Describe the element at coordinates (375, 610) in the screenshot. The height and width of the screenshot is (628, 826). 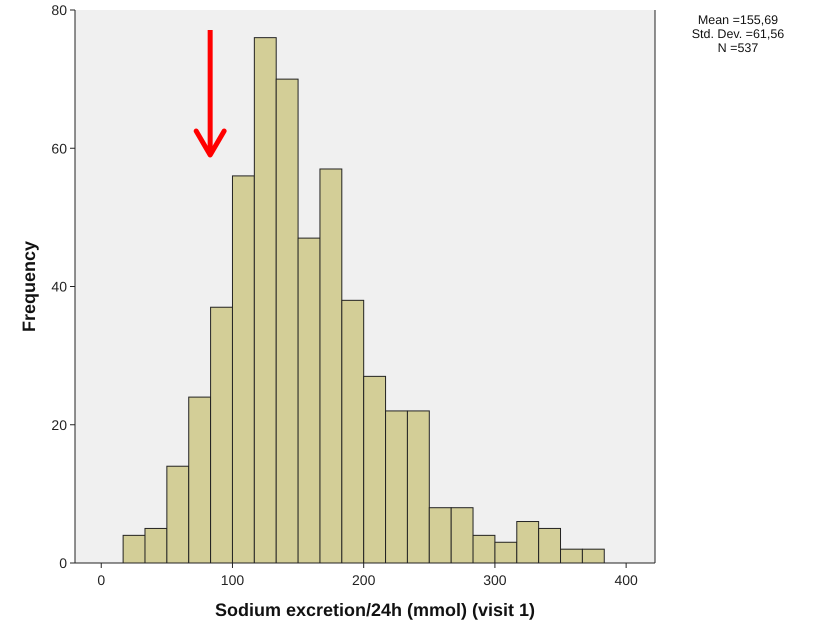
I see `x-axis-title: Sodium excretion/24h (mmol) (visit 1)` at that location.